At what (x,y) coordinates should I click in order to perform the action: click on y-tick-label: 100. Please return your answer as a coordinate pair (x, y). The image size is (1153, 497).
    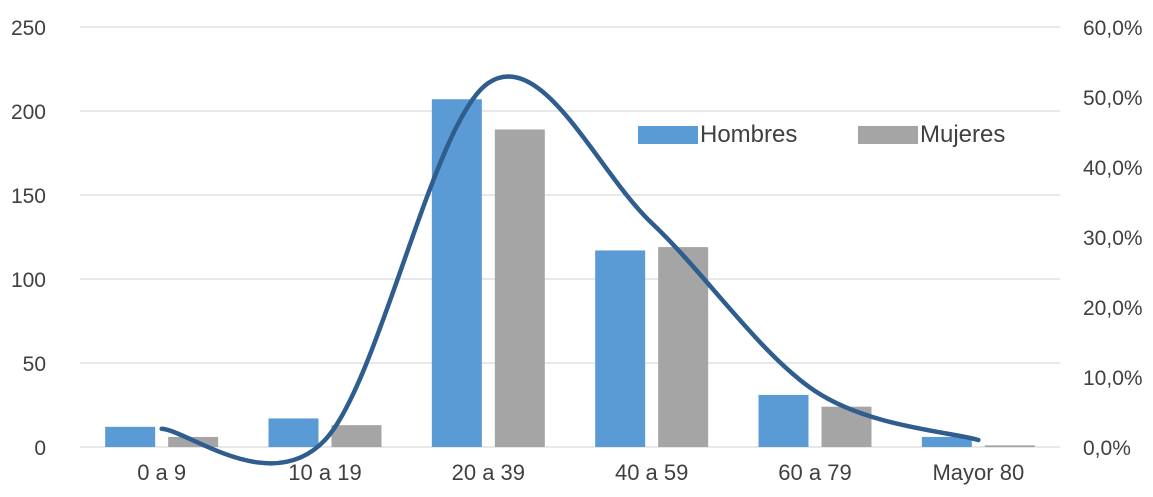
    Looking at the image, I should click on (28, 280).